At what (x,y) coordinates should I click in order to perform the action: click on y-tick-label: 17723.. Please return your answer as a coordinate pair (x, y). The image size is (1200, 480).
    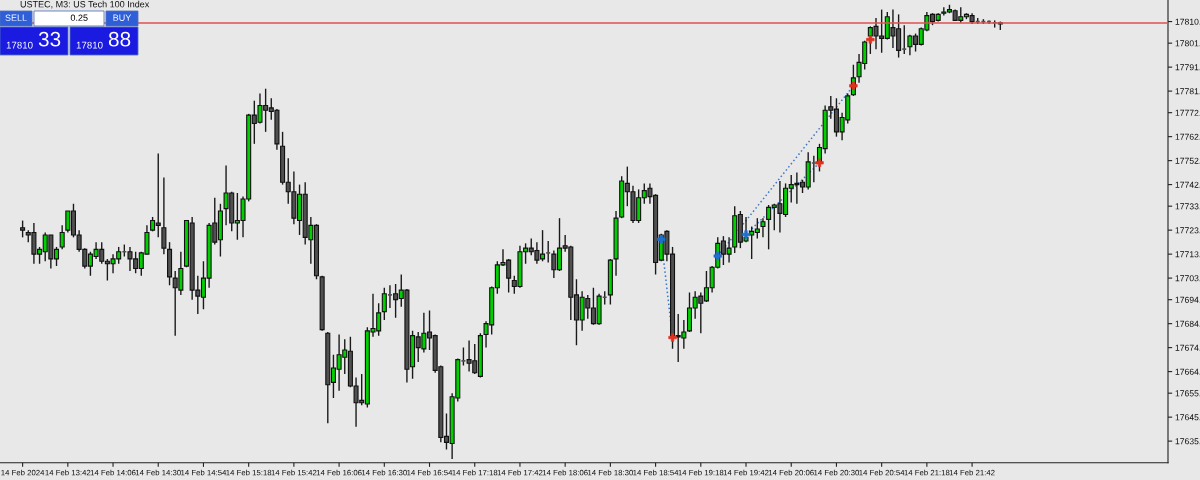
    Looking at the image, I should click on (1187, 230).